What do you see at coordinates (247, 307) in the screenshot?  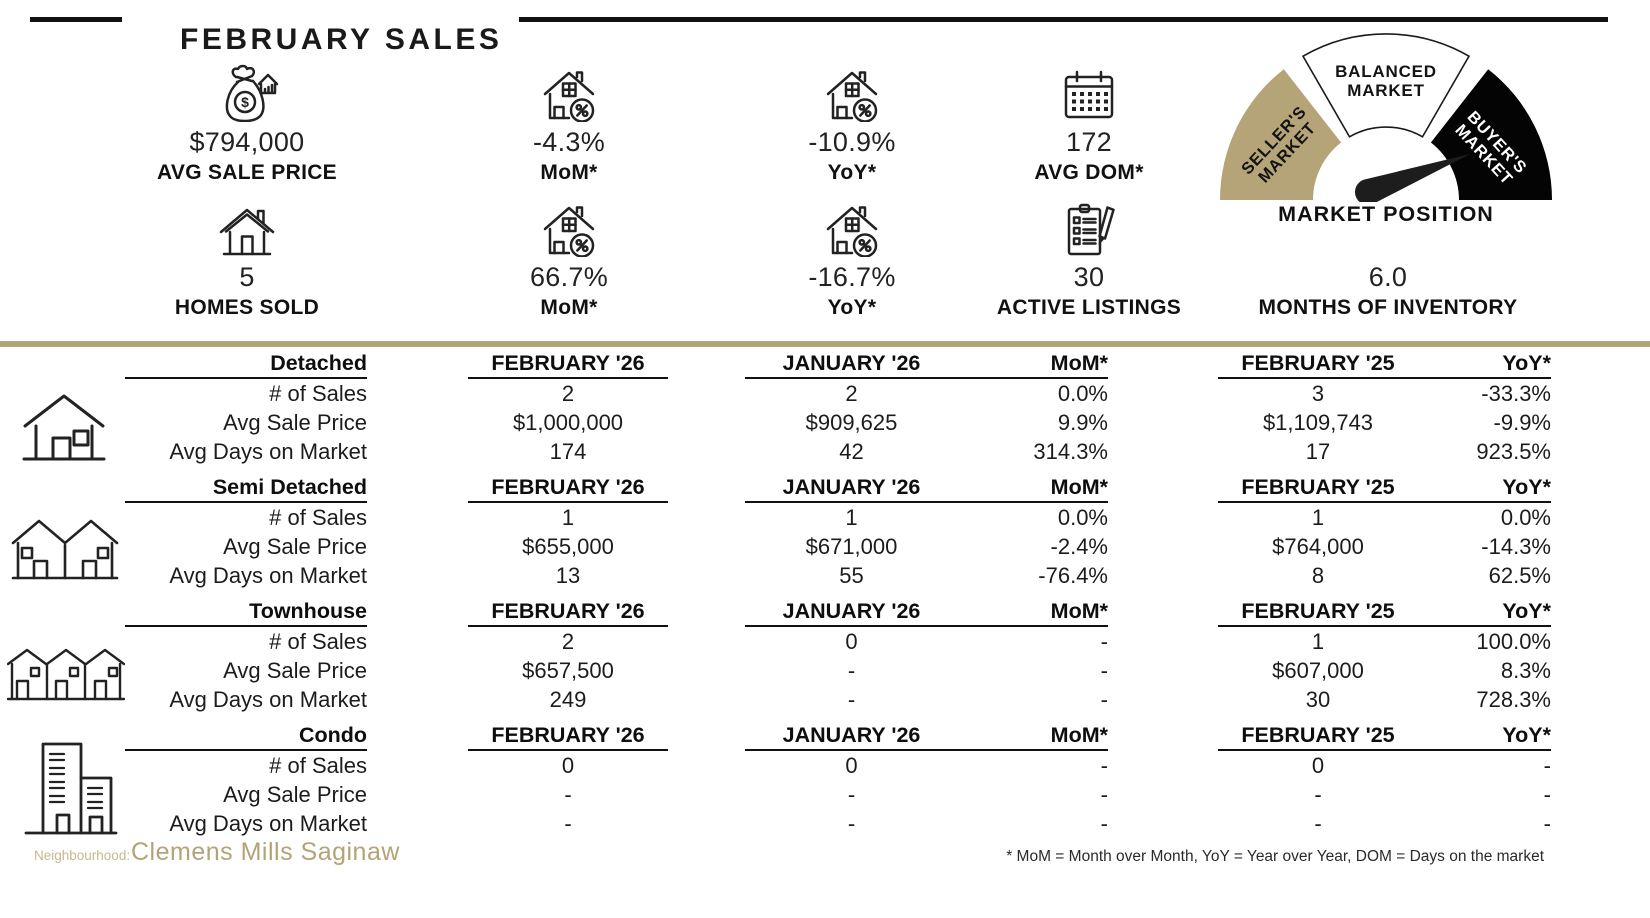 I see `kpi-label: HOMES SOLD` at bounding box center [247, 307].